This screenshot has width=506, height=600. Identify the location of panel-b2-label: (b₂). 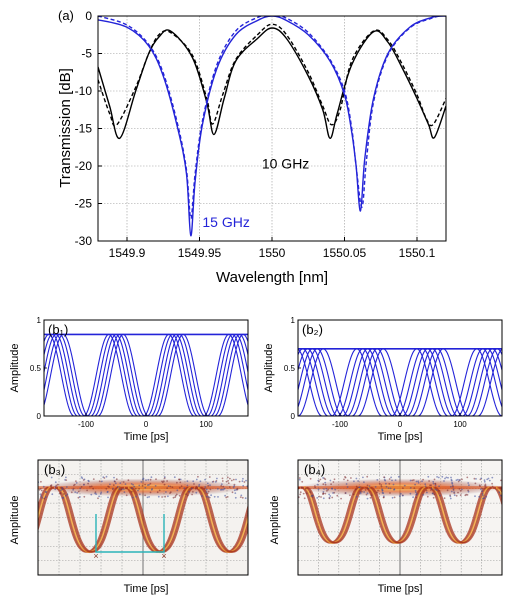
(312, 329).